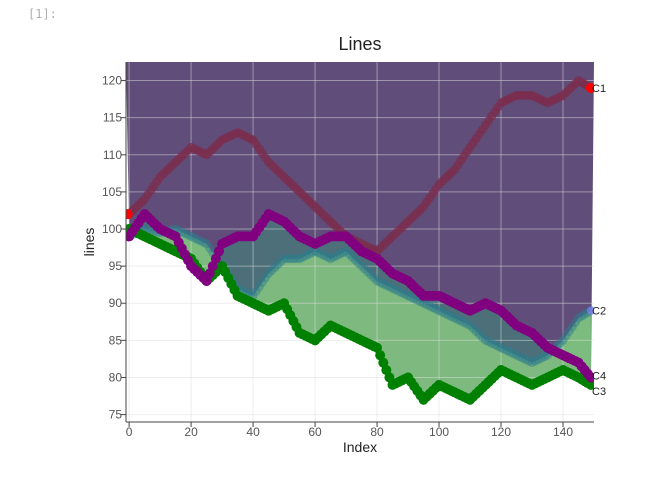  What do you see at coordinates (89, 242) in the screenshot?
I see `y-axis-label: lines` at bounding box center [89, 242].